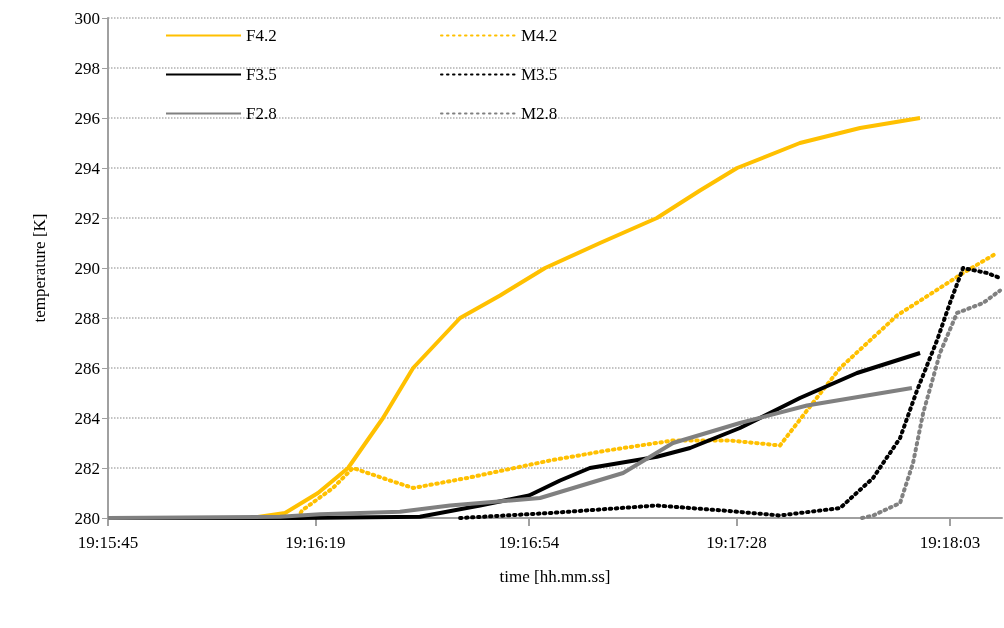 Image resolution: width=1004 pixels, height=628 pixels. What do you see at coordinates (736, 542) in the screenshot?
I see `x-tick-label: 19:17:28` at bounding box center [736, 542].